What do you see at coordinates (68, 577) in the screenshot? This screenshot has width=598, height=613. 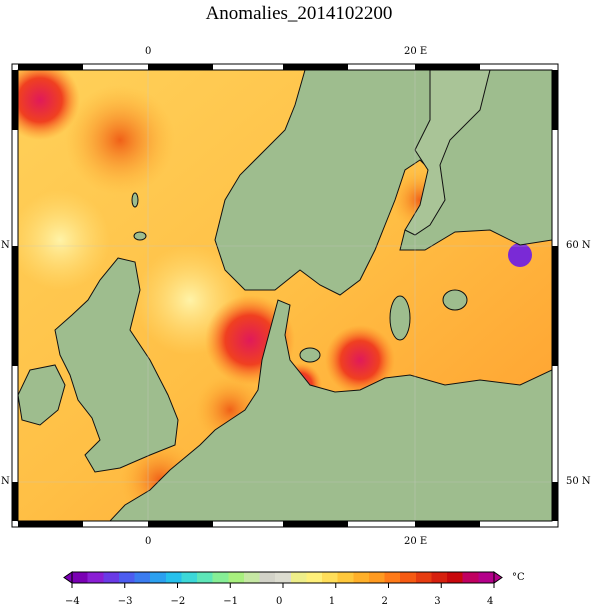 I see `colorbar-low-arrow` at bounding box center [68, 577].